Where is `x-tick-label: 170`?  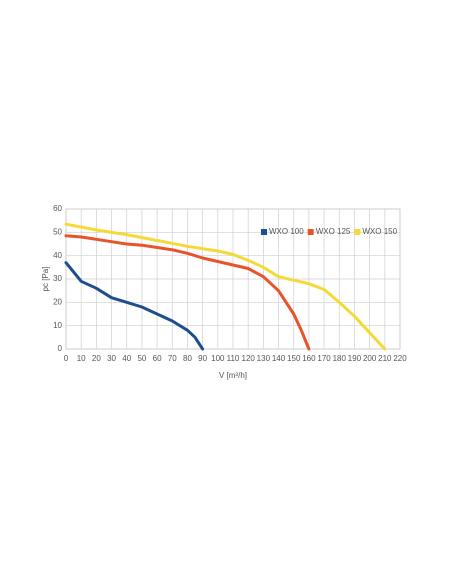 x-tick-label: 170 is located at coordinates (324, 358).